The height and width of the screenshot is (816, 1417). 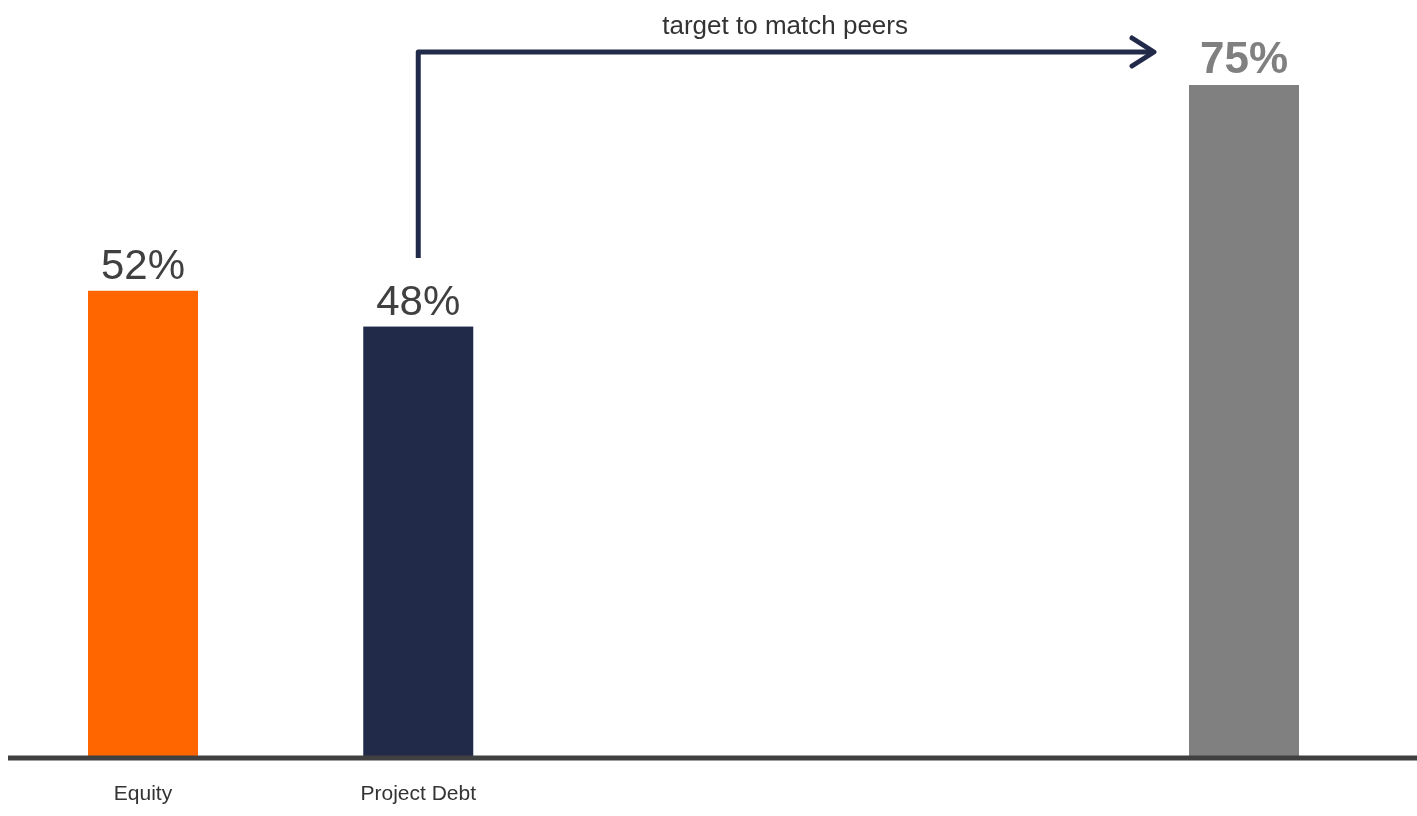 What do you see at coordinates (143, 264) in the screenshot?
I see `data-label: 52%` at bounding box center [143, 264].